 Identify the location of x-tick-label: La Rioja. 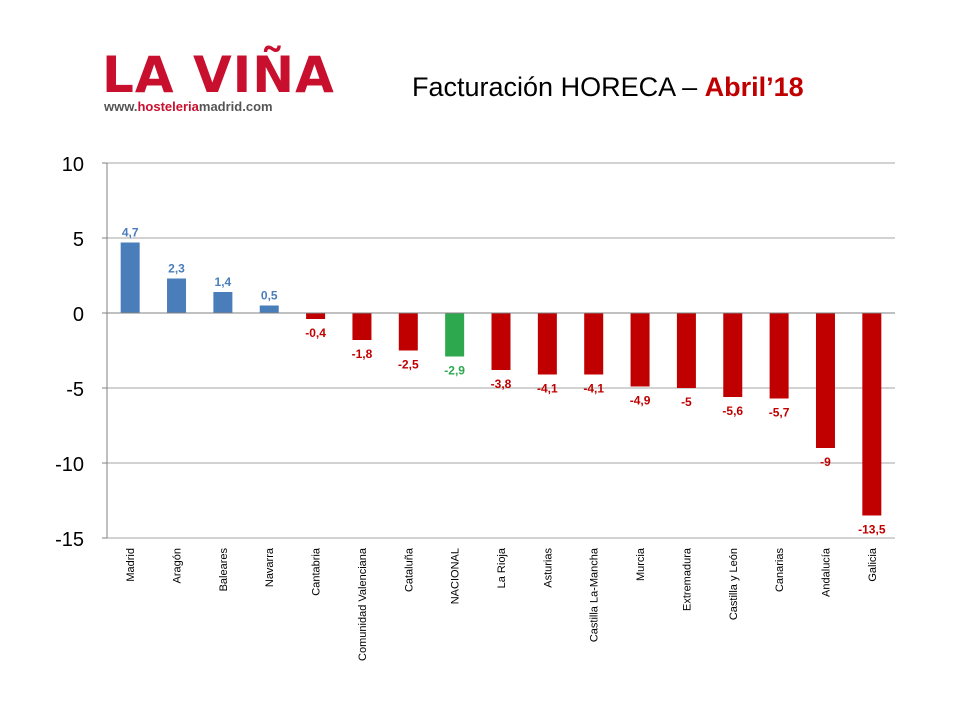
(502, 567).